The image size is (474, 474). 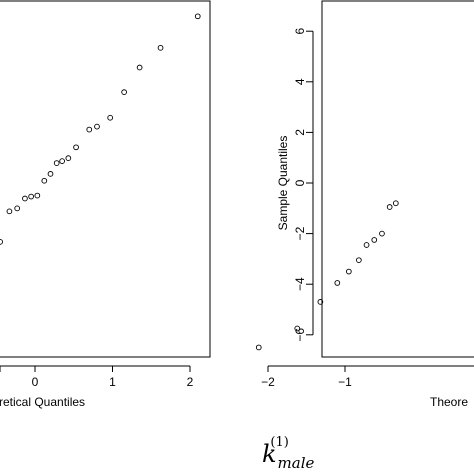 I want to click on right-x-axis-title: Theore, so click(x=449, y=402).